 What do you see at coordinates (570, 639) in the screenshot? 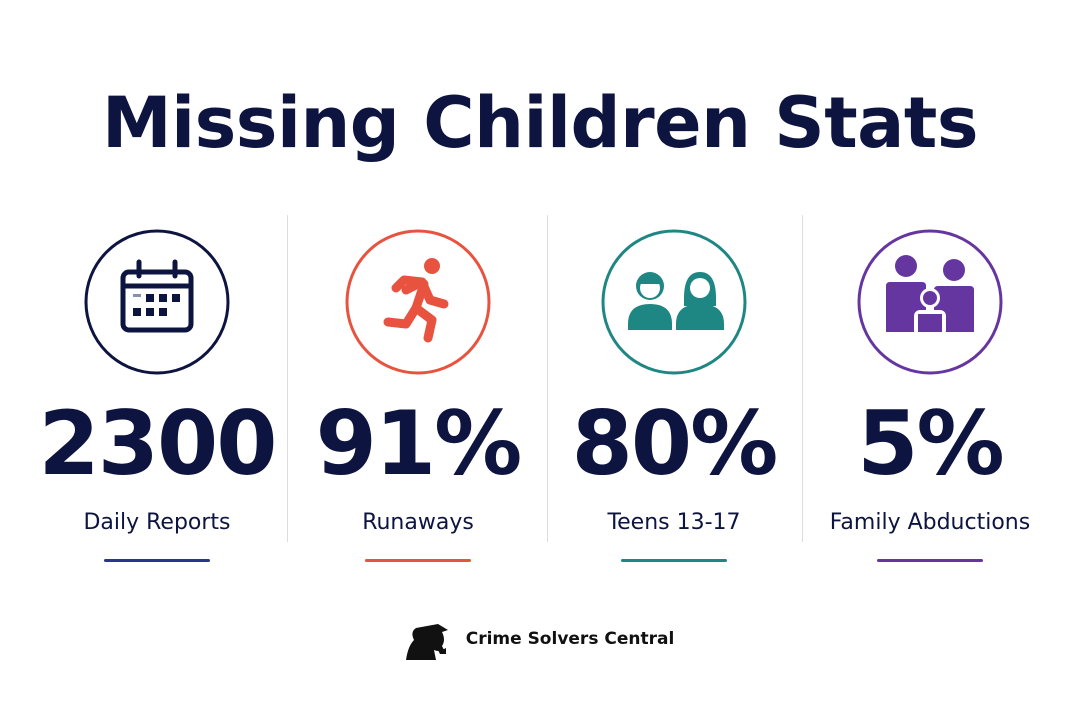
I see `brand-name: Crime Solvers Central` at bounding box center [570, 639].